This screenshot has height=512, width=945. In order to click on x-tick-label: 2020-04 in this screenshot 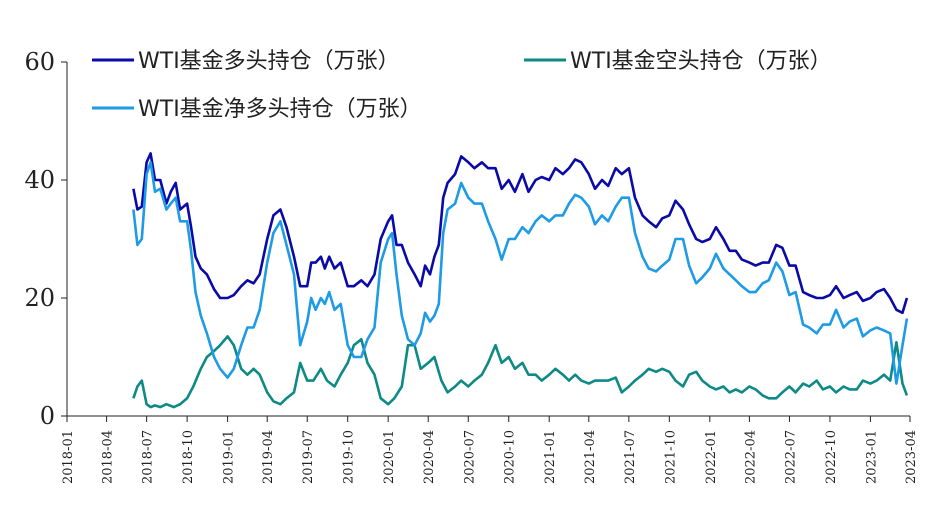, I will do `click(429, 457)`.